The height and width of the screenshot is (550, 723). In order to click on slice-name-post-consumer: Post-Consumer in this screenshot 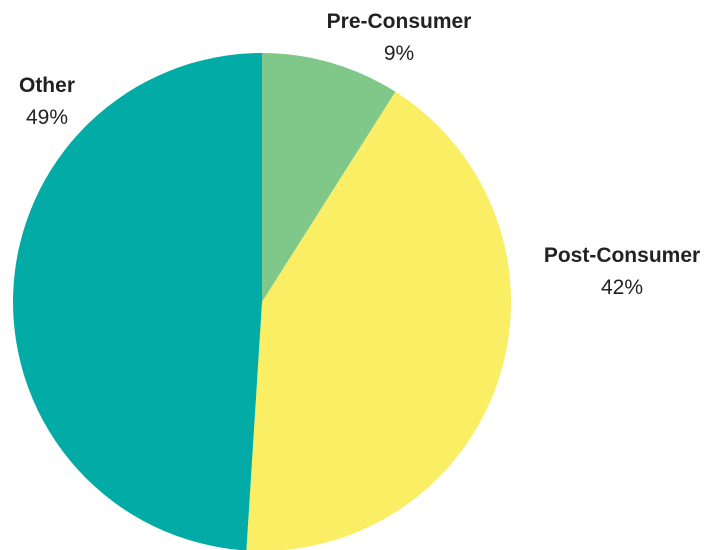, I will do `click(622, 255)`.